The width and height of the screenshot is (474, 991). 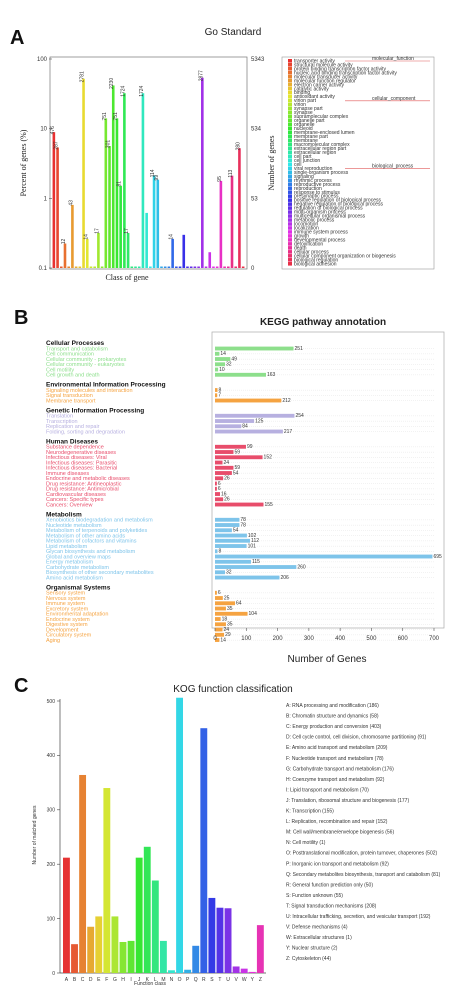 I want to click on kegg-x-tick-label: 200, so click(x=278, y=639).